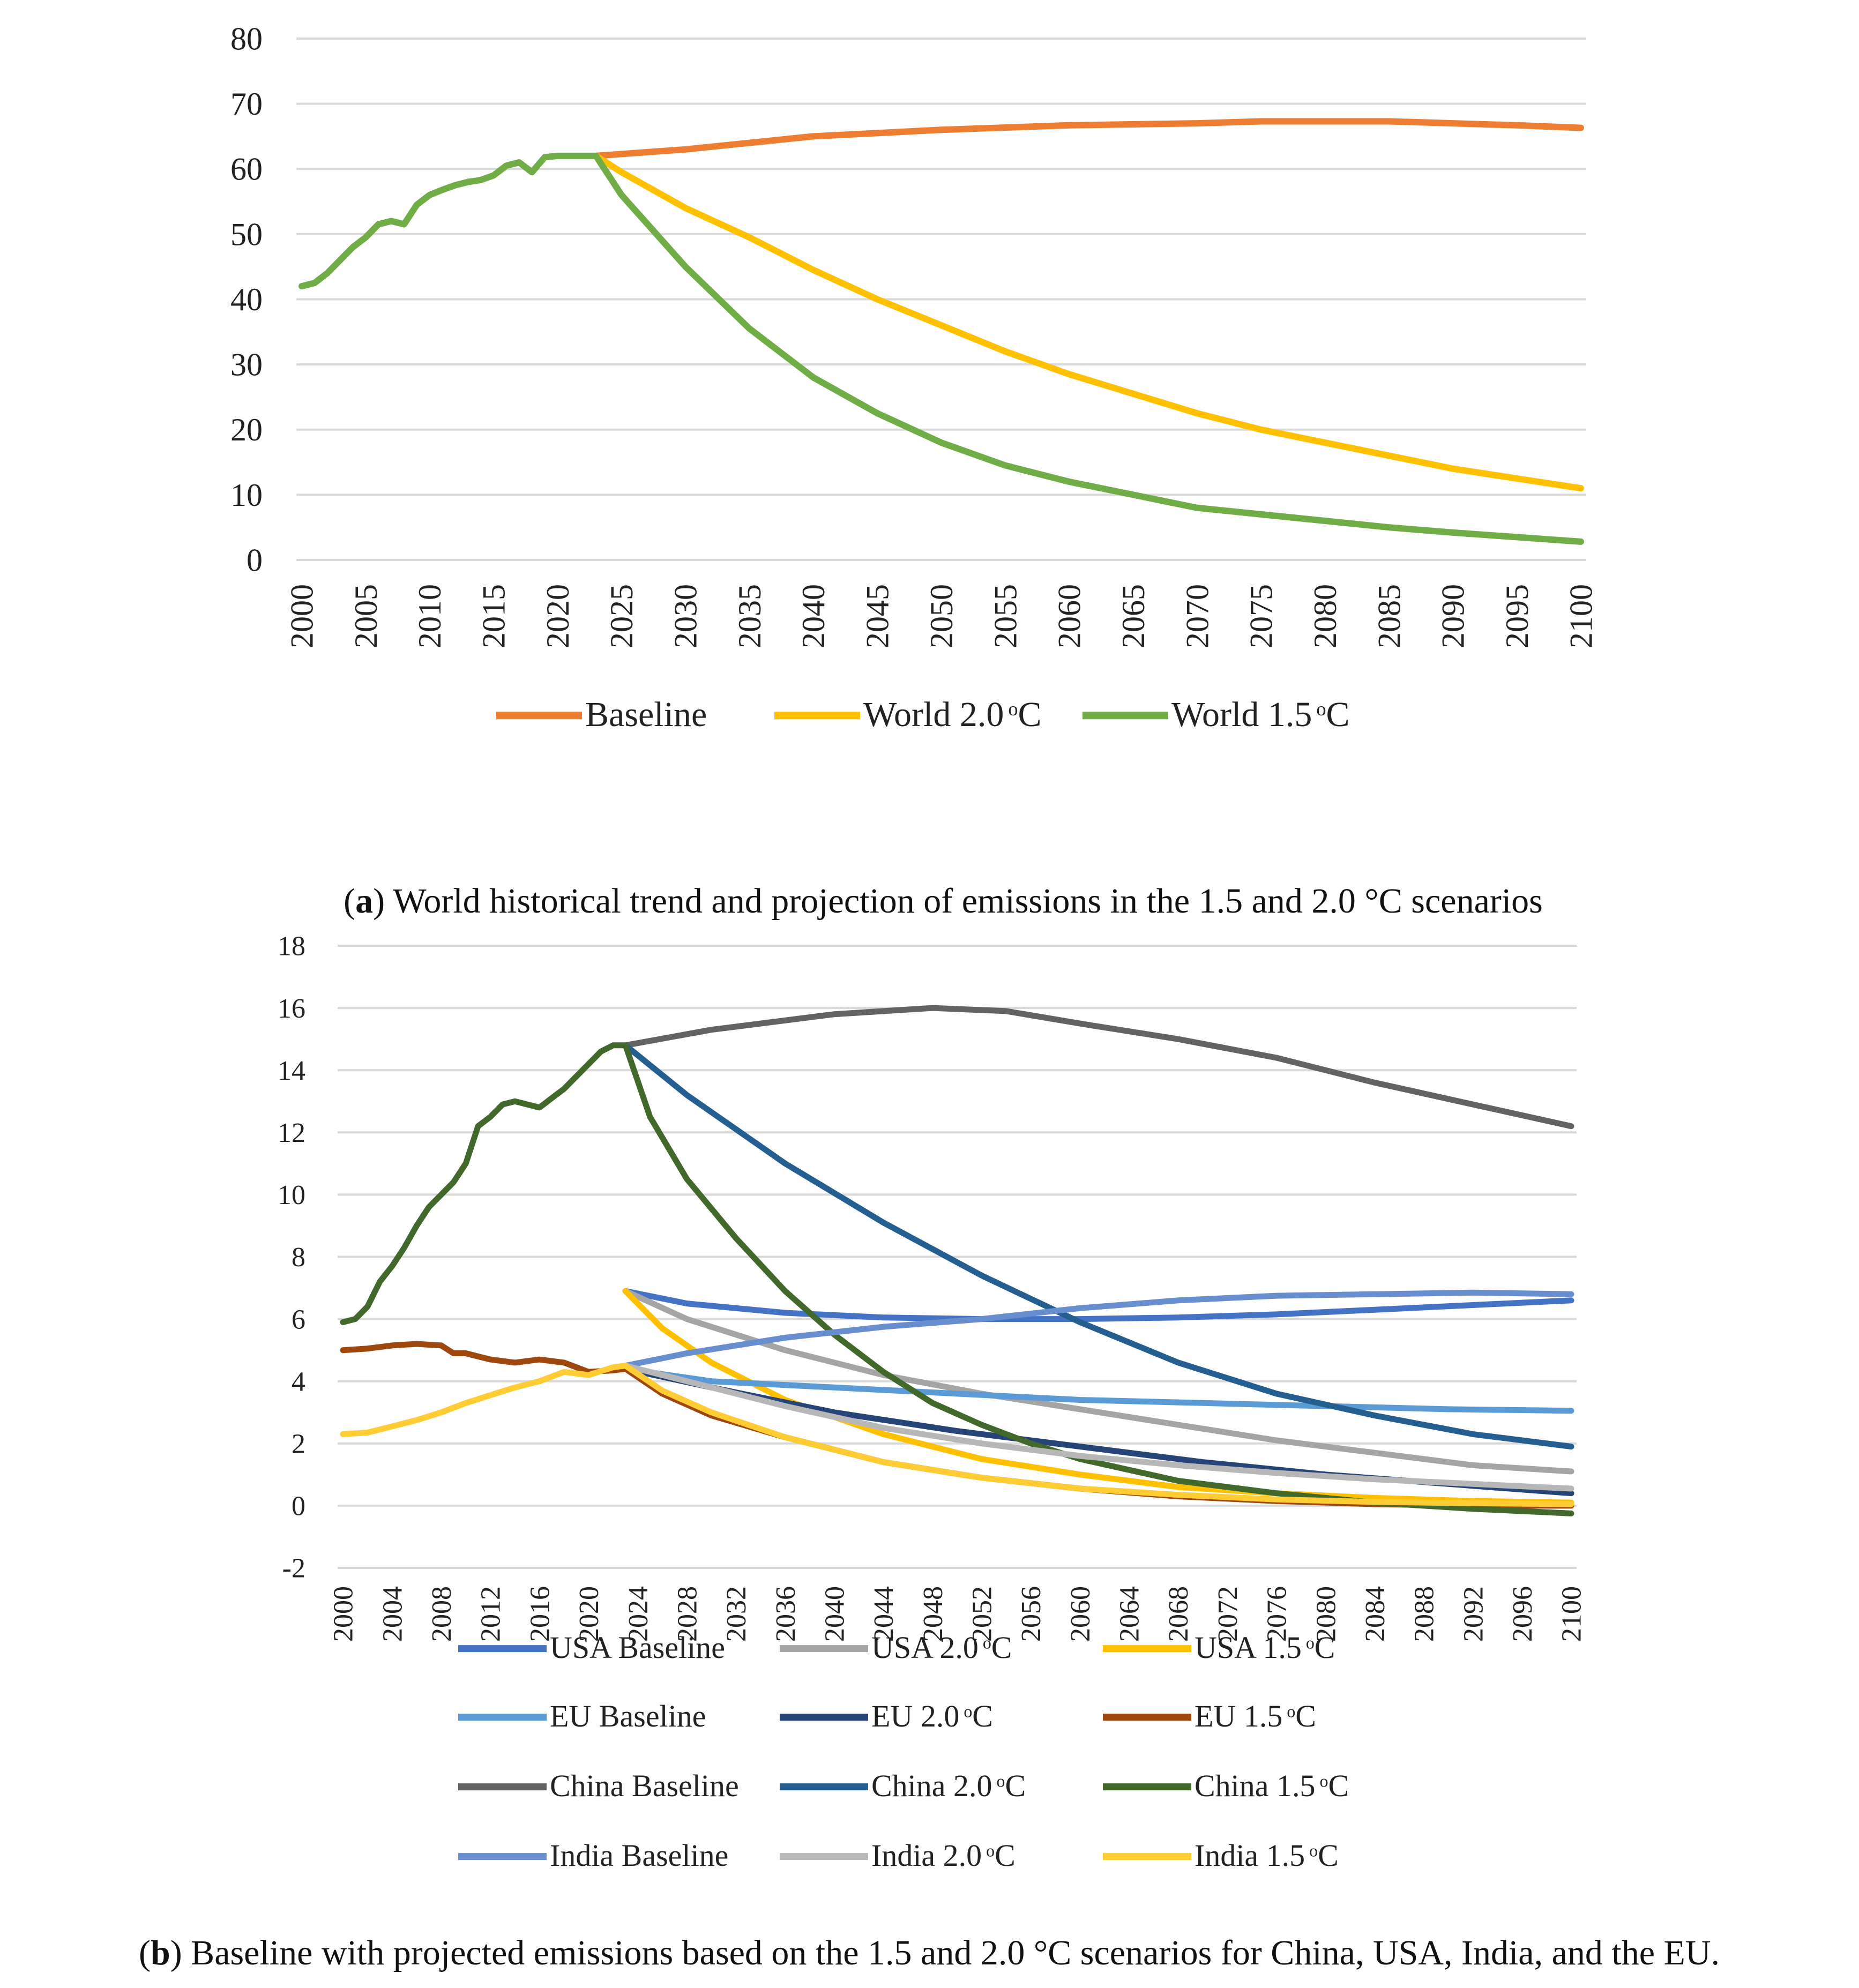 The image size is (1859, 1988). What do you see at coordinates (621, 616) in the screenshot?
I see `x-tick-label: 2025` at bounding box center [621, 616].